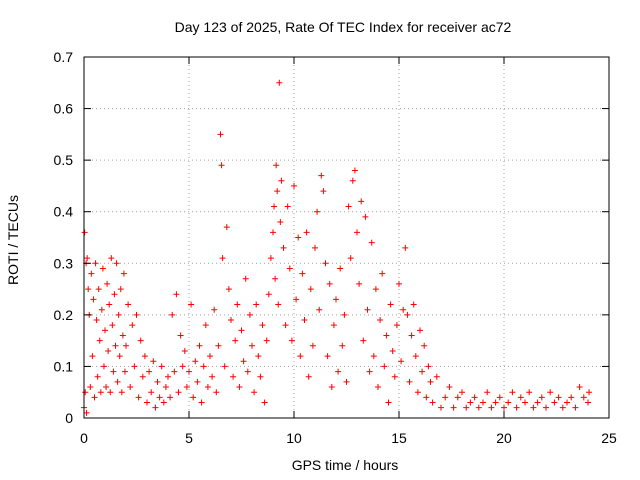  I want to click on y-tick-label: 0.4, so click(64, 212).